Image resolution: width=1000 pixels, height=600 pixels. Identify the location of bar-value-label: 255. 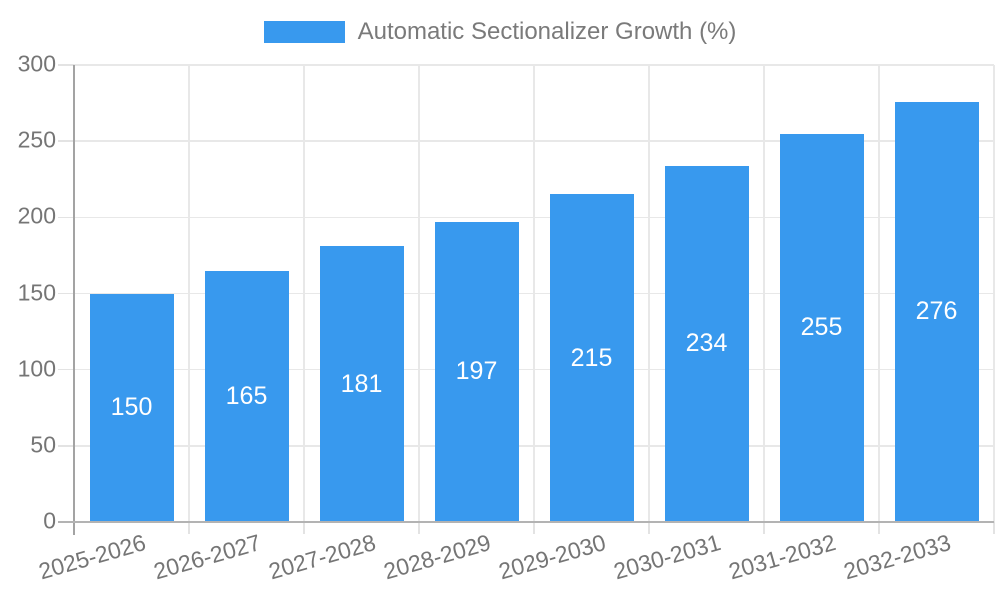
(821, 327).